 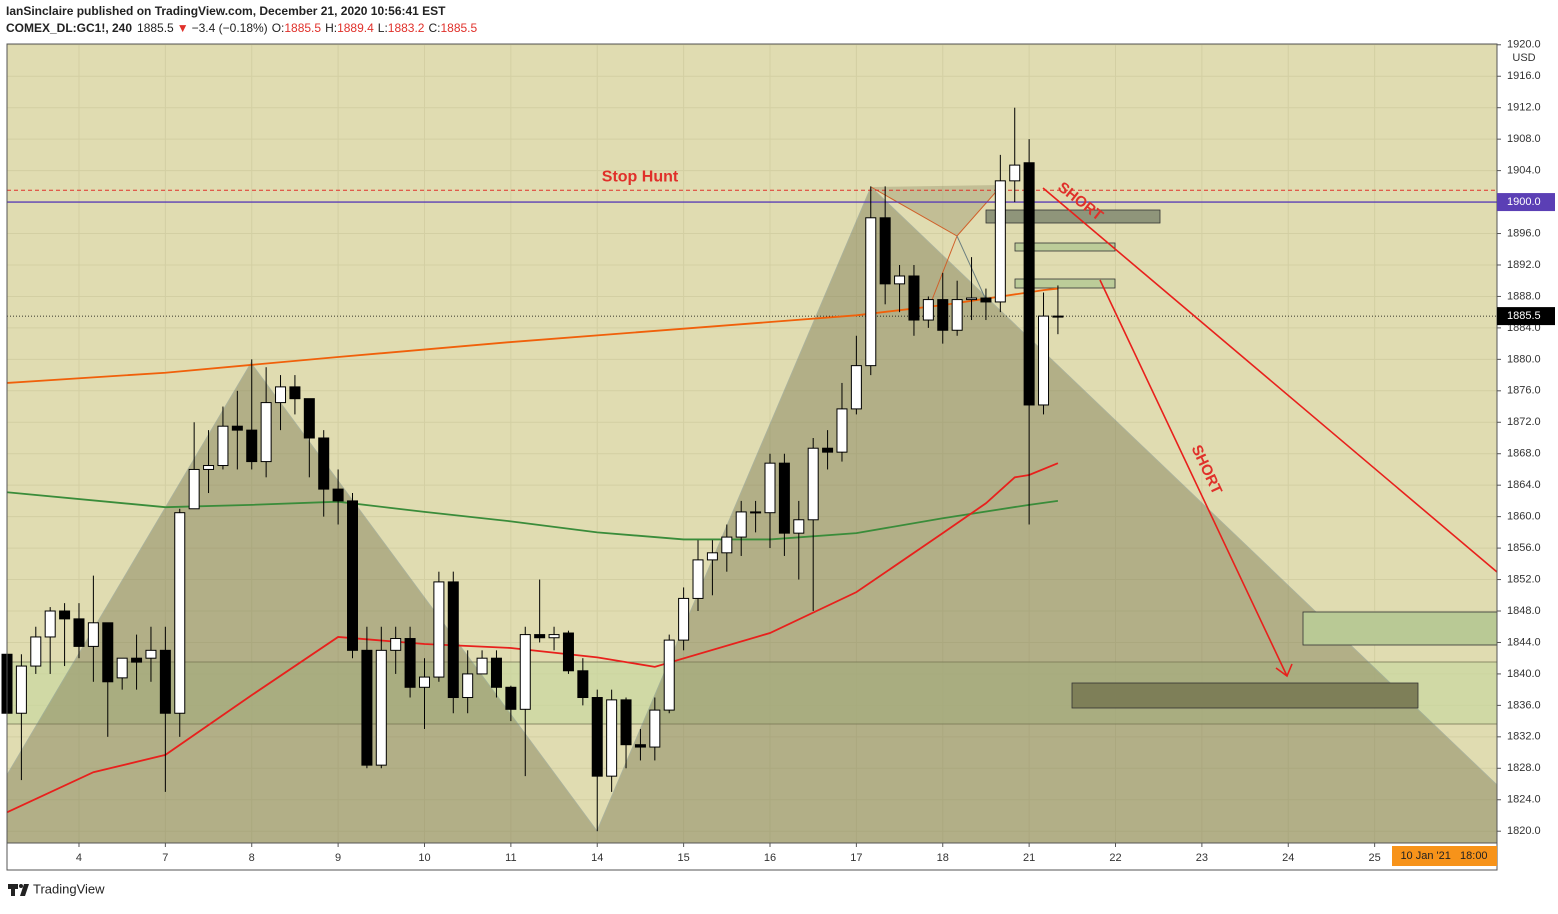 I want to click on x-tick-label: 25, so click(x=1375, y=858).